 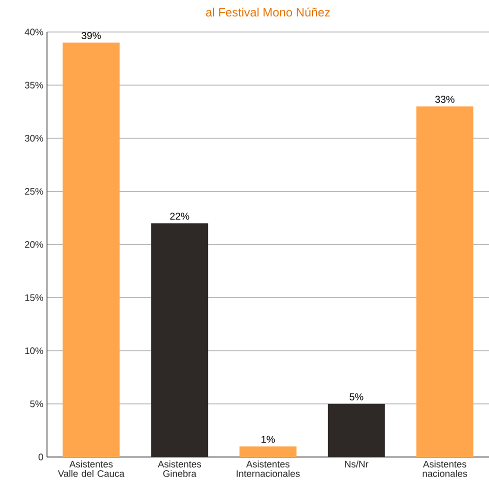 I want to click on y-tick-label: 40%, so click(x=34, y=32).